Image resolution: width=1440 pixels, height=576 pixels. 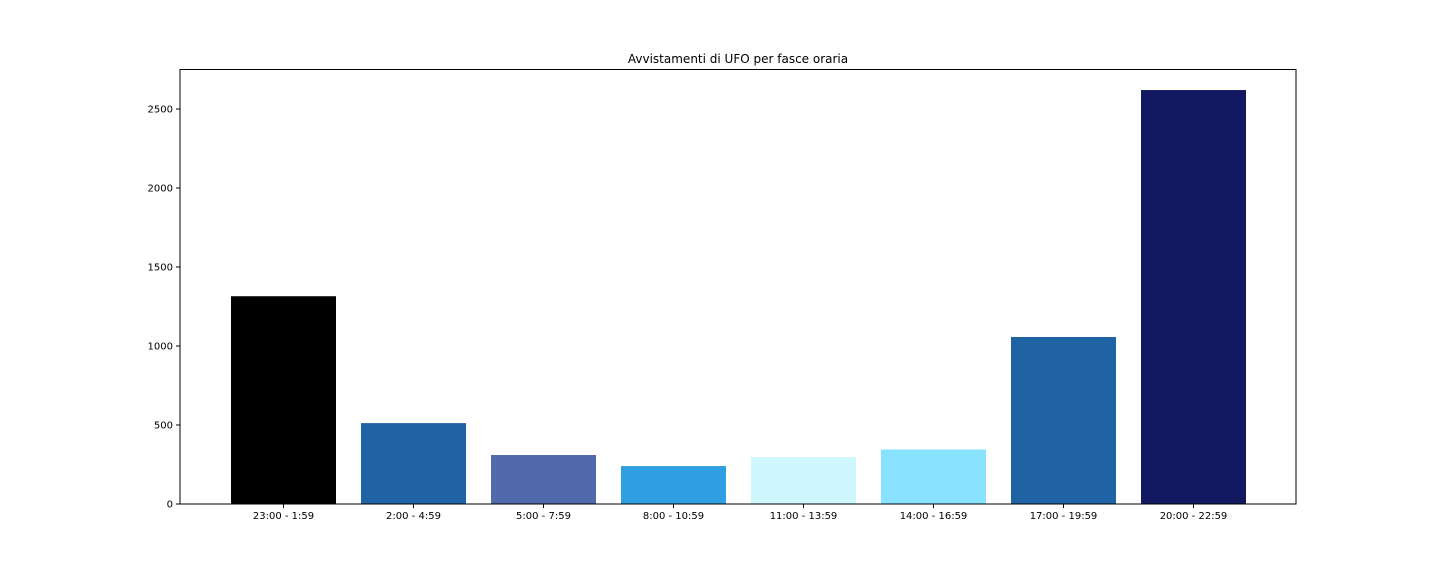 What do you see at coordinates (160, 268) in the screenshot?
I see `y-tick-label-3: 1500` at bounding box center [160, 268].